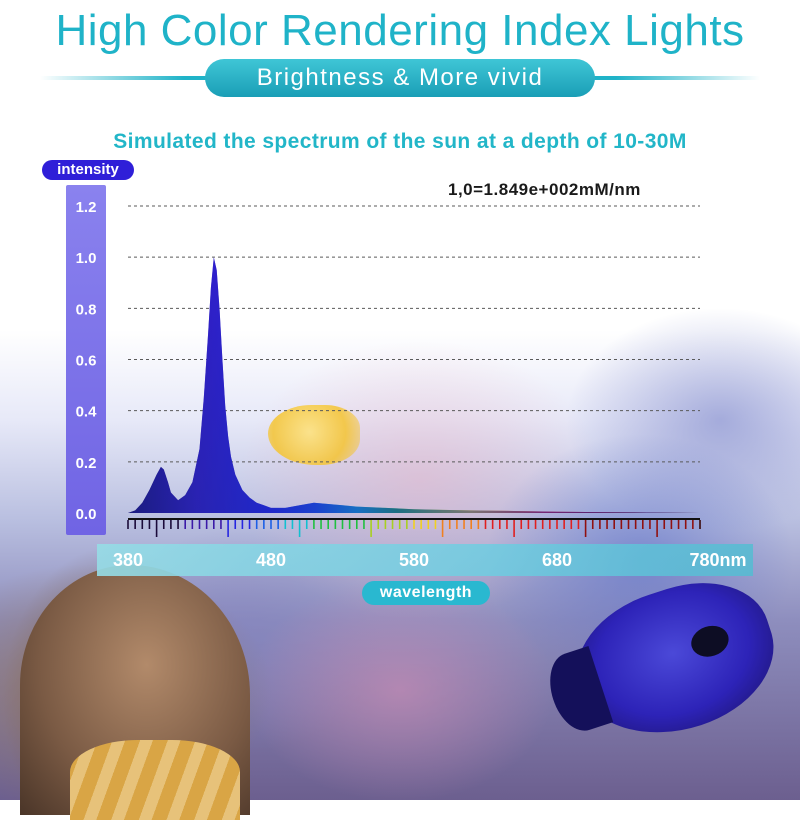 The image size is (800, 820). Describe the element at coordinates (86, 514) in the screenshot. I see `y-tick-label: 0.0` at that location.